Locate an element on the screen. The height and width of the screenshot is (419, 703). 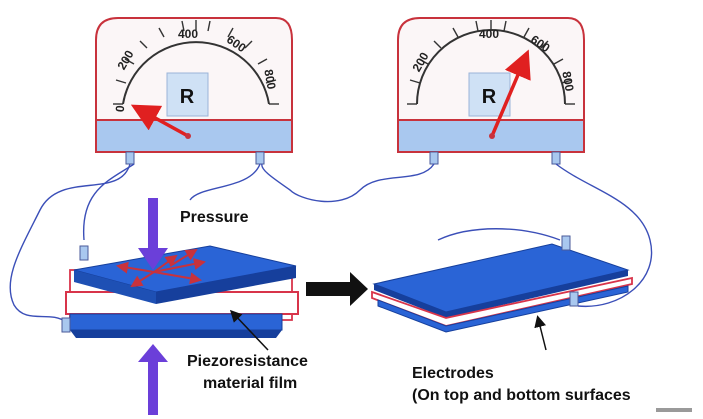
left-resistance-meter: R 0 200 400 600 800 is located at coordinates (194, 91).